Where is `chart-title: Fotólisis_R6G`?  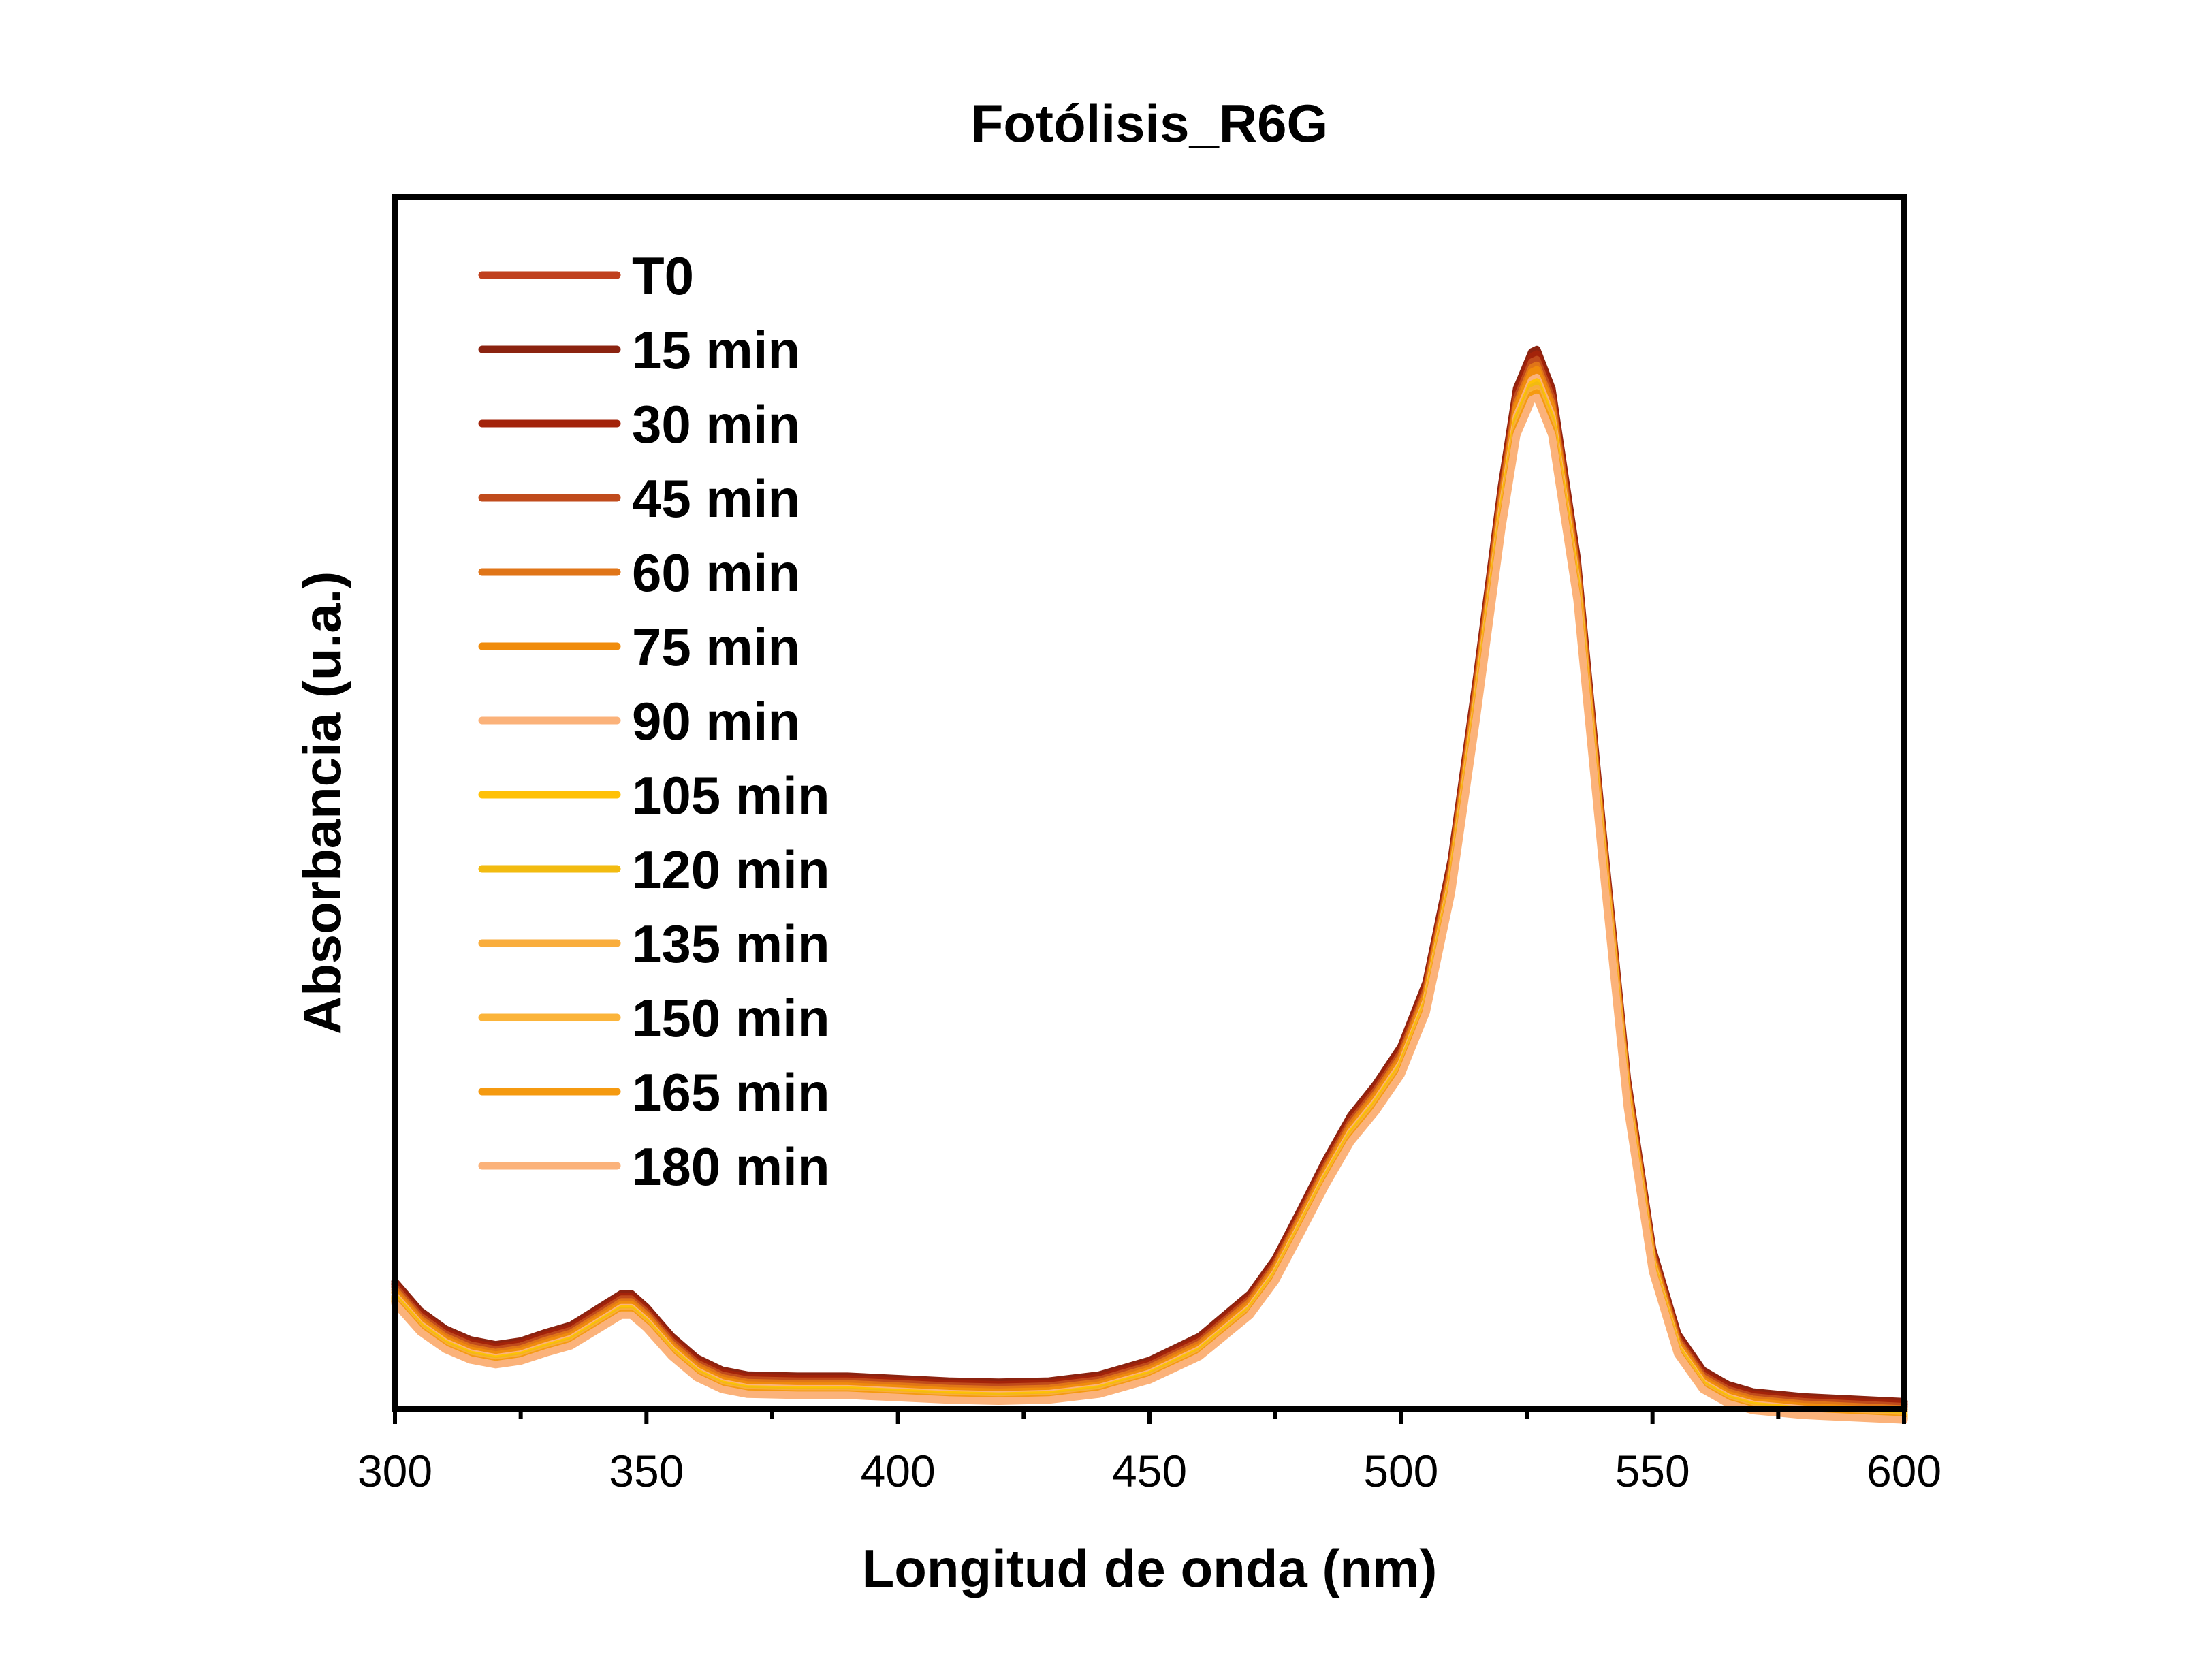
chart-title: Fotólisis_R6G is located at coordinates (1149, 123).